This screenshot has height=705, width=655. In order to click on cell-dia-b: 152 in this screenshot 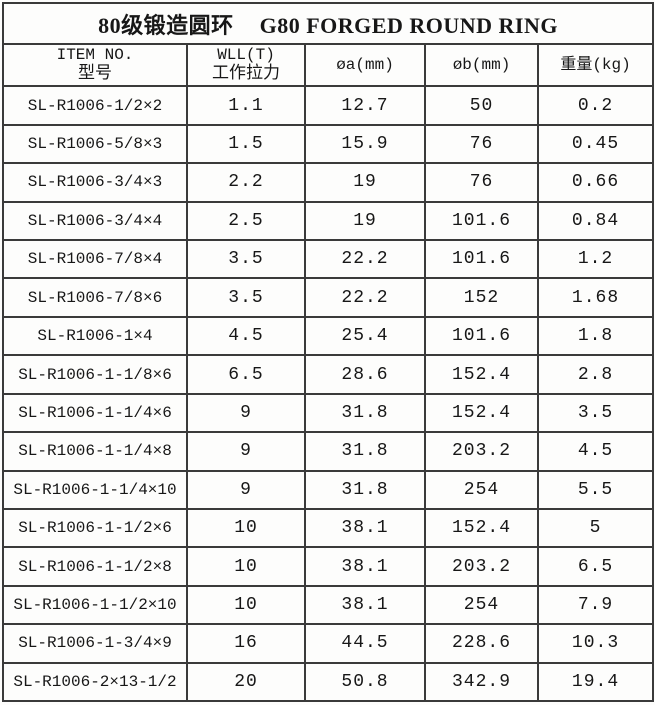, I will do `click(481, 297)`.